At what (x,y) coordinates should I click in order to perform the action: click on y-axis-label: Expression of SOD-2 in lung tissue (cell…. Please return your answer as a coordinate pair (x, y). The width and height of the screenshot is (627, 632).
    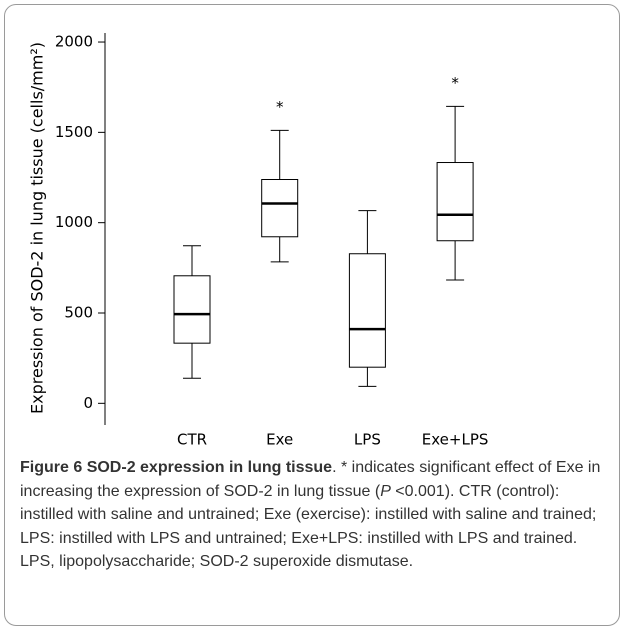
    Looking at the image, I should click on (37, 228).